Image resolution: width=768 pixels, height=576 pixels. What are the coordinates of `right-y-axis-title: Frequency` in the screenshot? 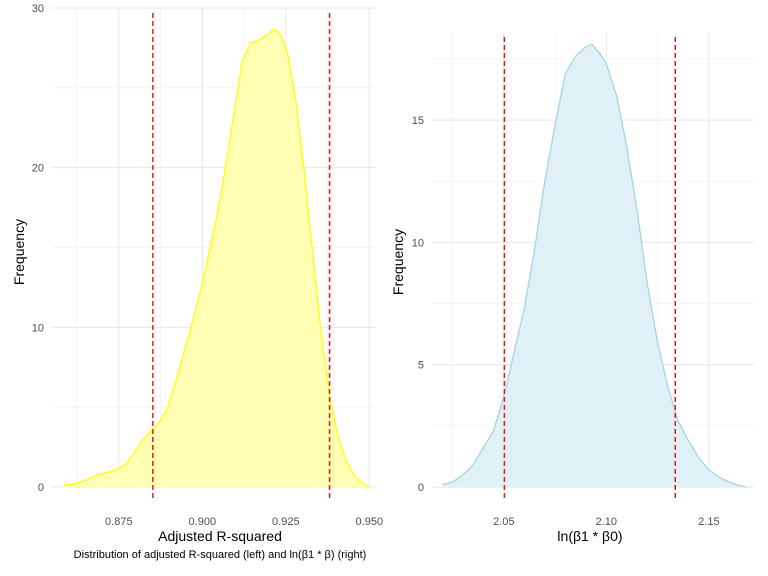 It's located at (398, 262).